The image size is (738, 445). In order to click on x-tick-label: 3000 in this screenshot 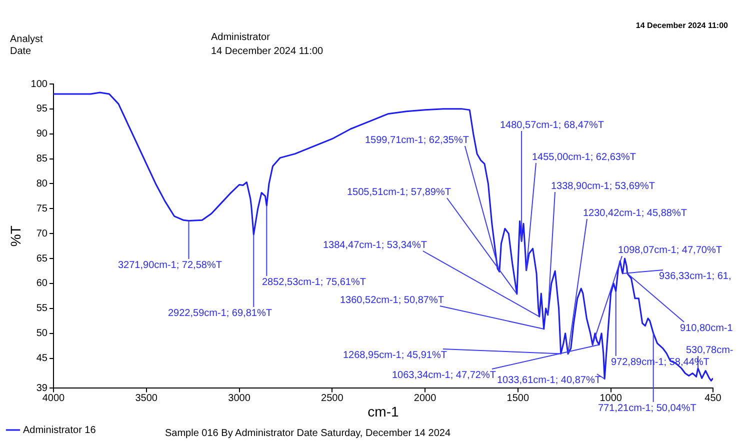, I will do `click(239, 398)`.